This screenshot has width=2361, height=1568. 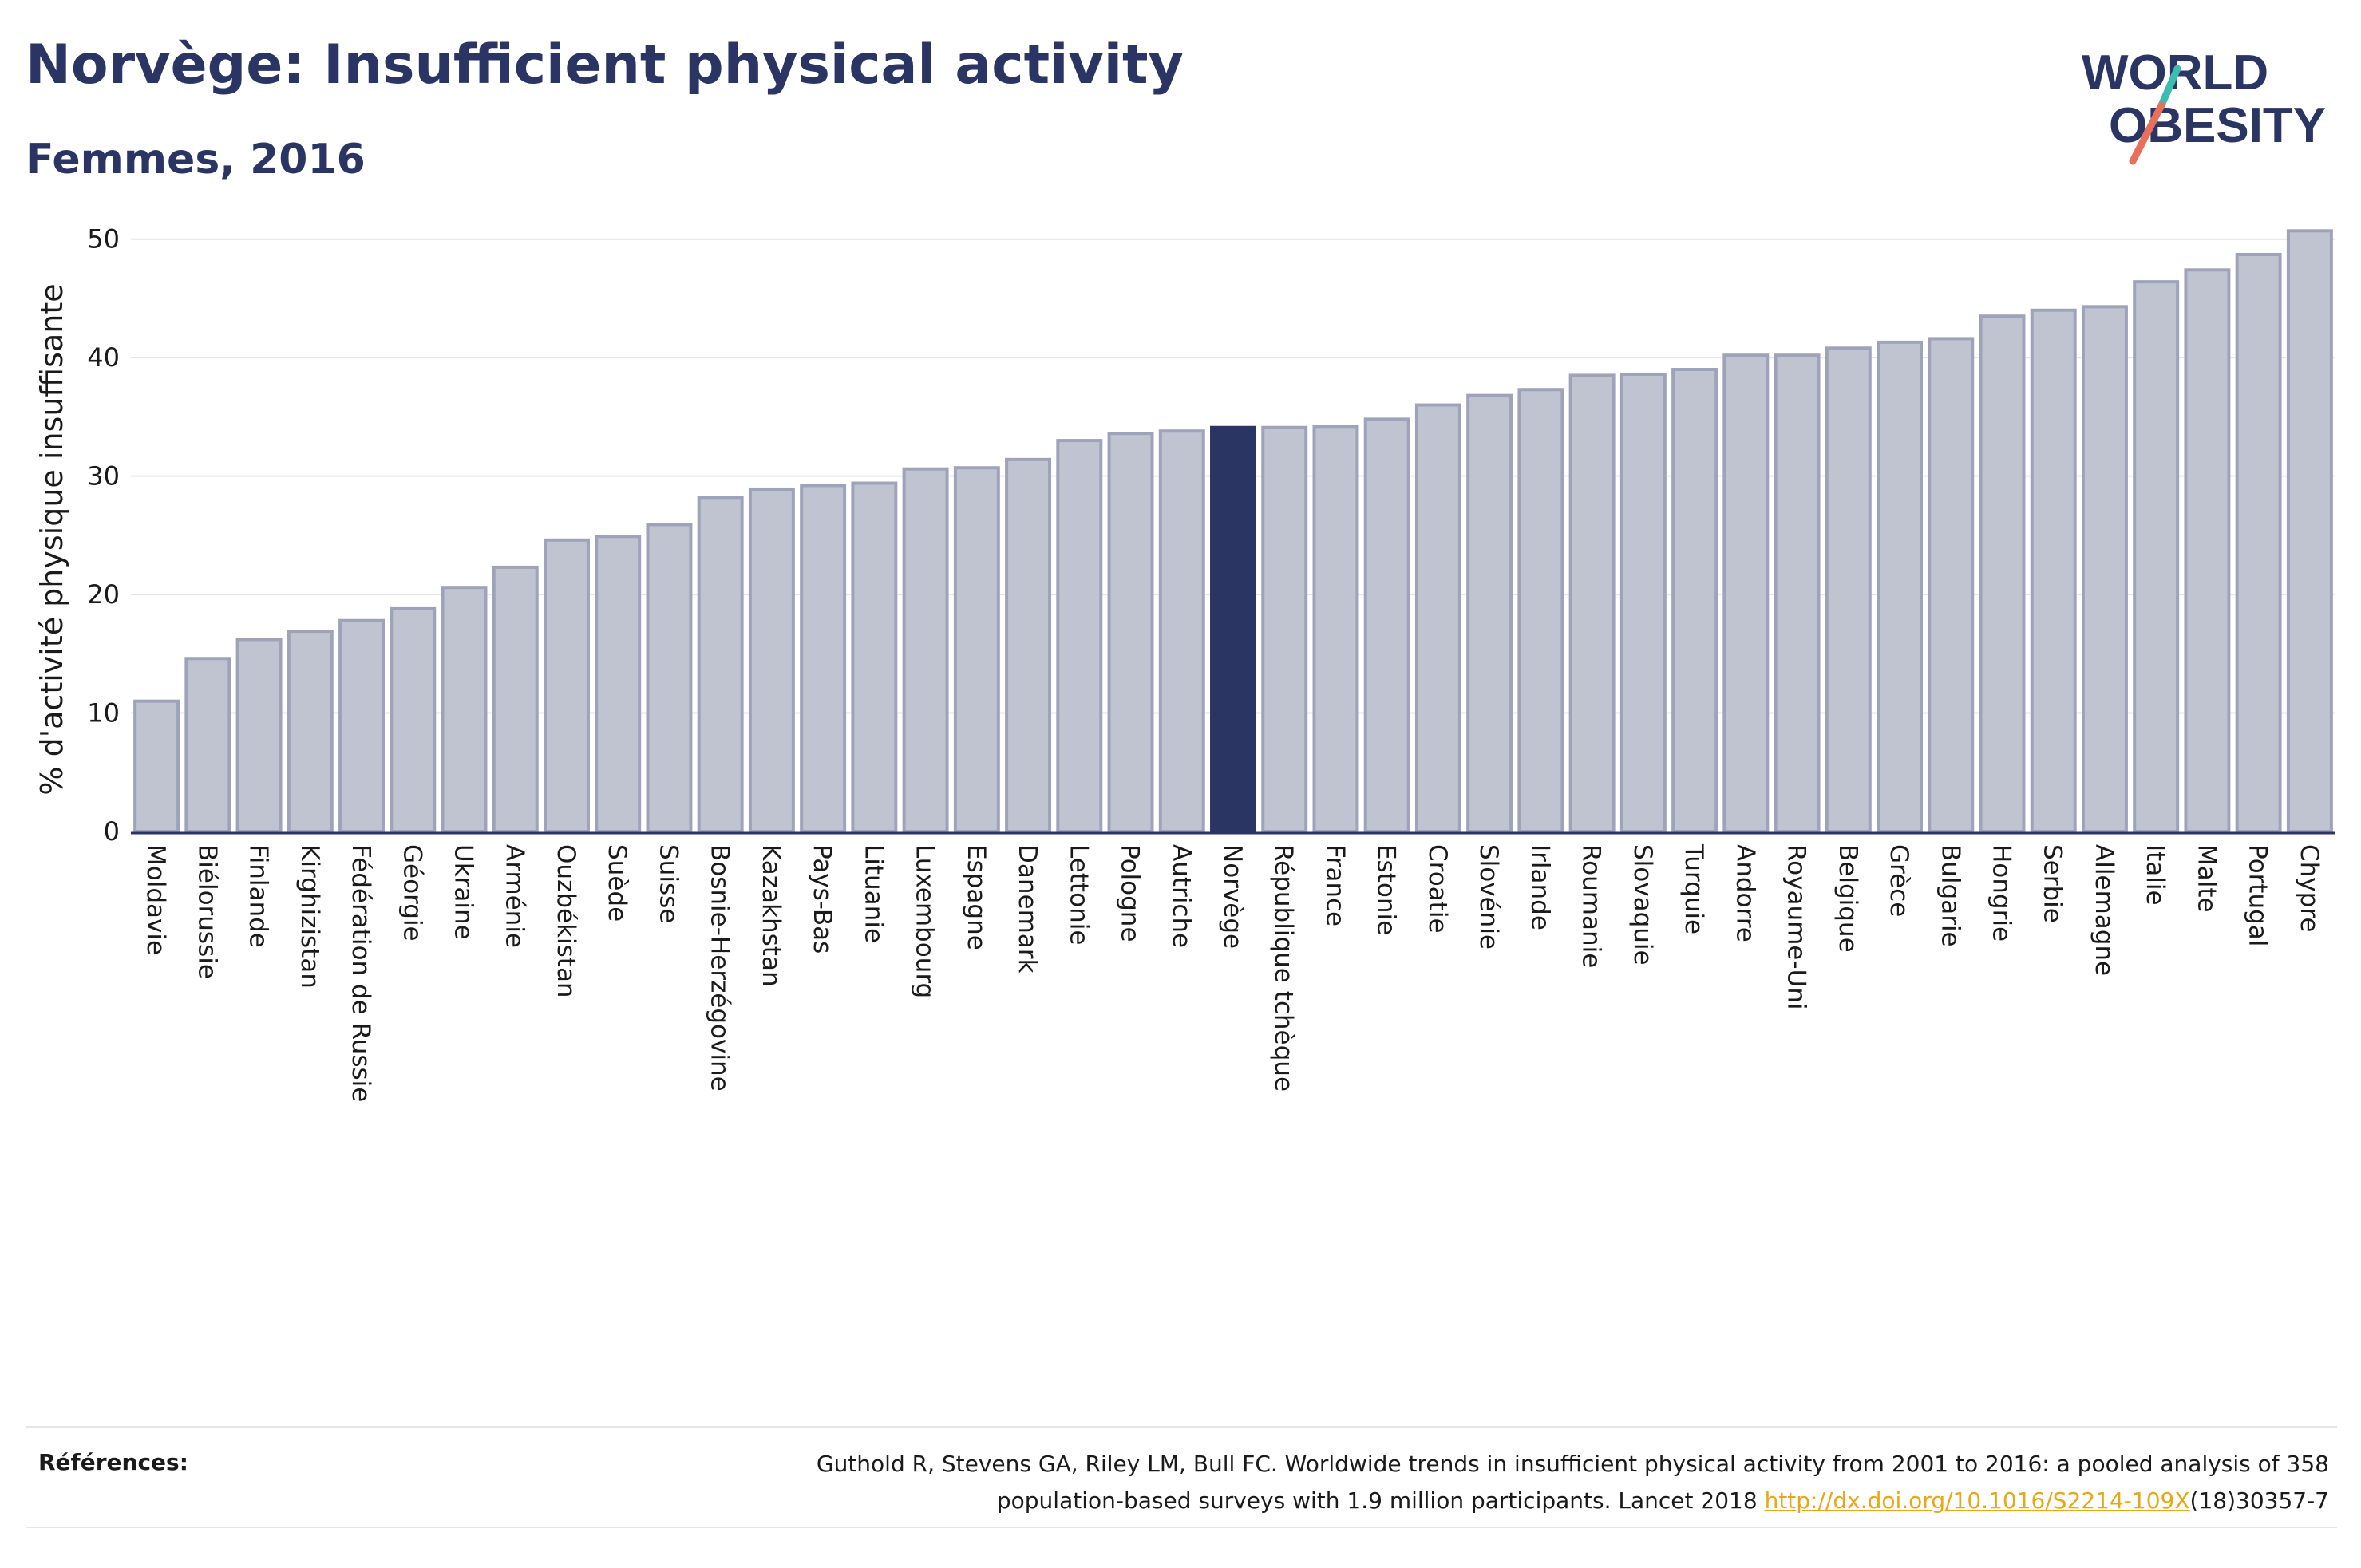 I want to click on y-axis-label: % d'activité physique insuffisante, so click(x=51, y=539).